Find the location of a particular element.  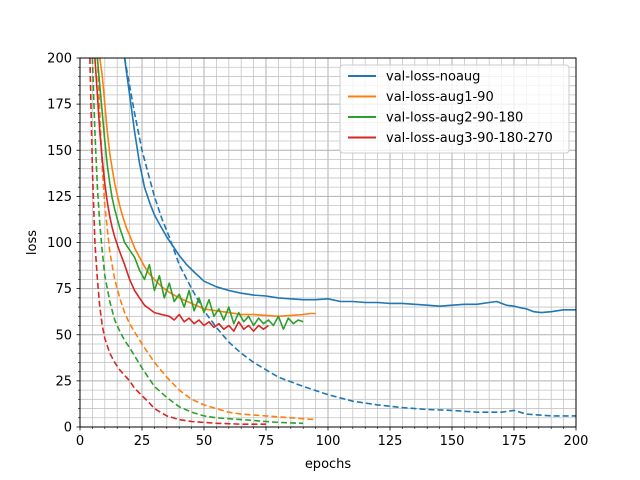

y-axis-label: loss is located at coordinates (32, 242).